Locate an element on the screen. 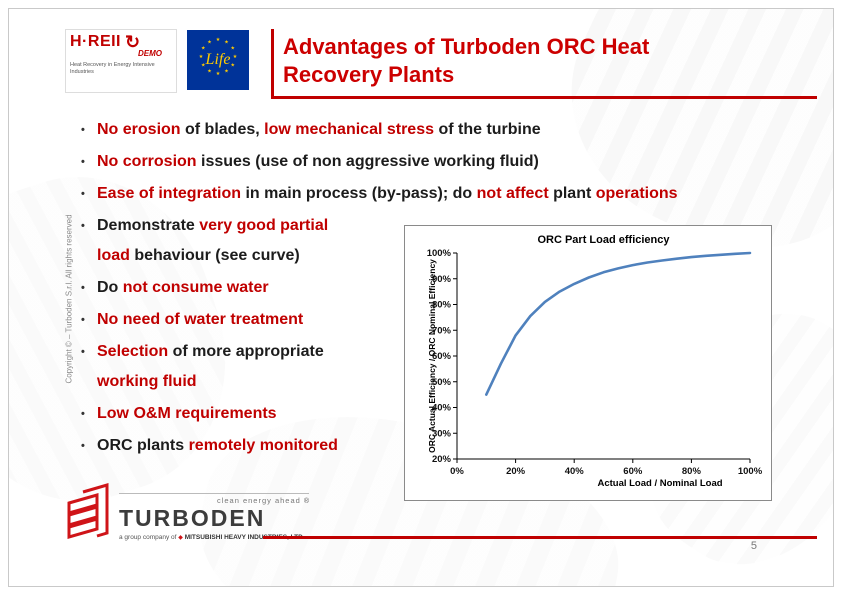  x-tick-label: 60% is located at coordinates (633, 471).